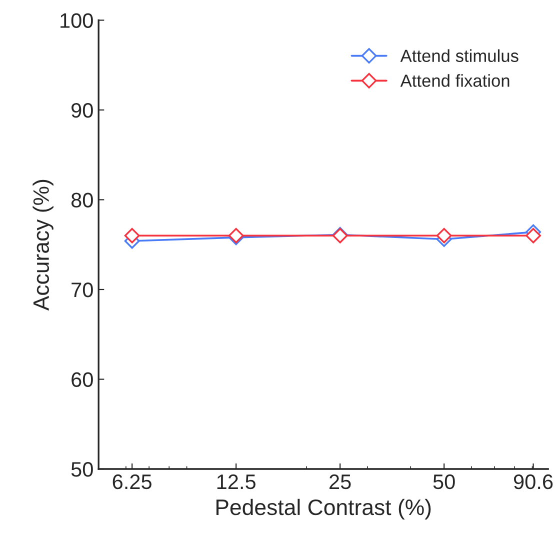 Image resolution: width=557 pixels, height=546 pixels. Describe the element at coordinates (82, 290) in the screenshot. I see `y-tick-label: 70` at that location.